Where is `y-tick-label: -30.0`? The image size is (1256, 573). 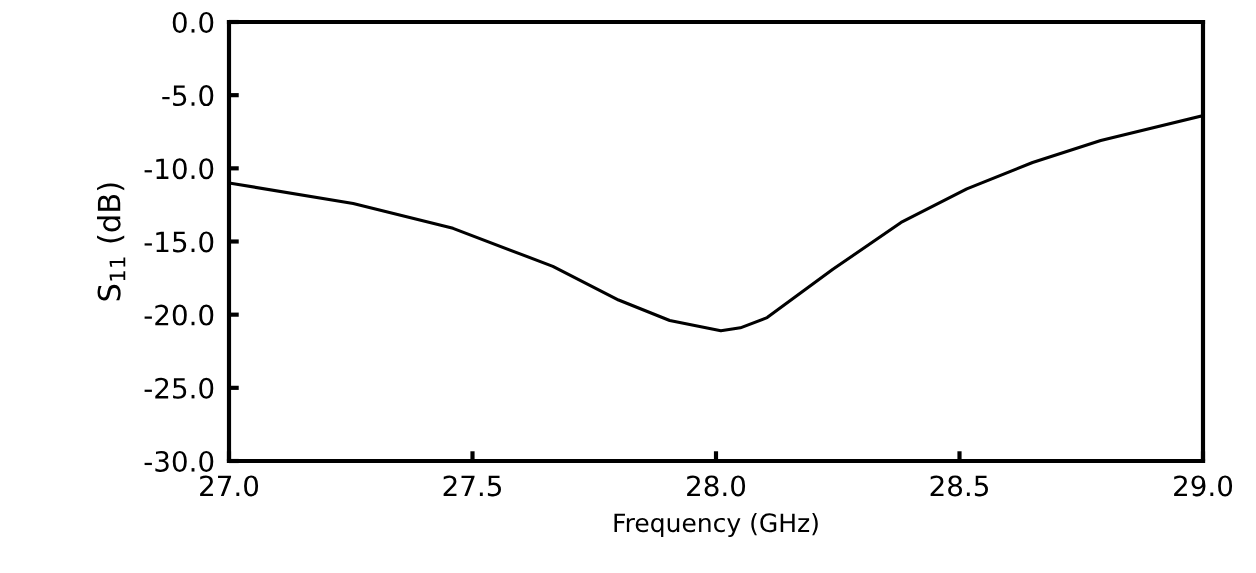
y-tick-label: -30.0 is located at coordinates (179, 461).